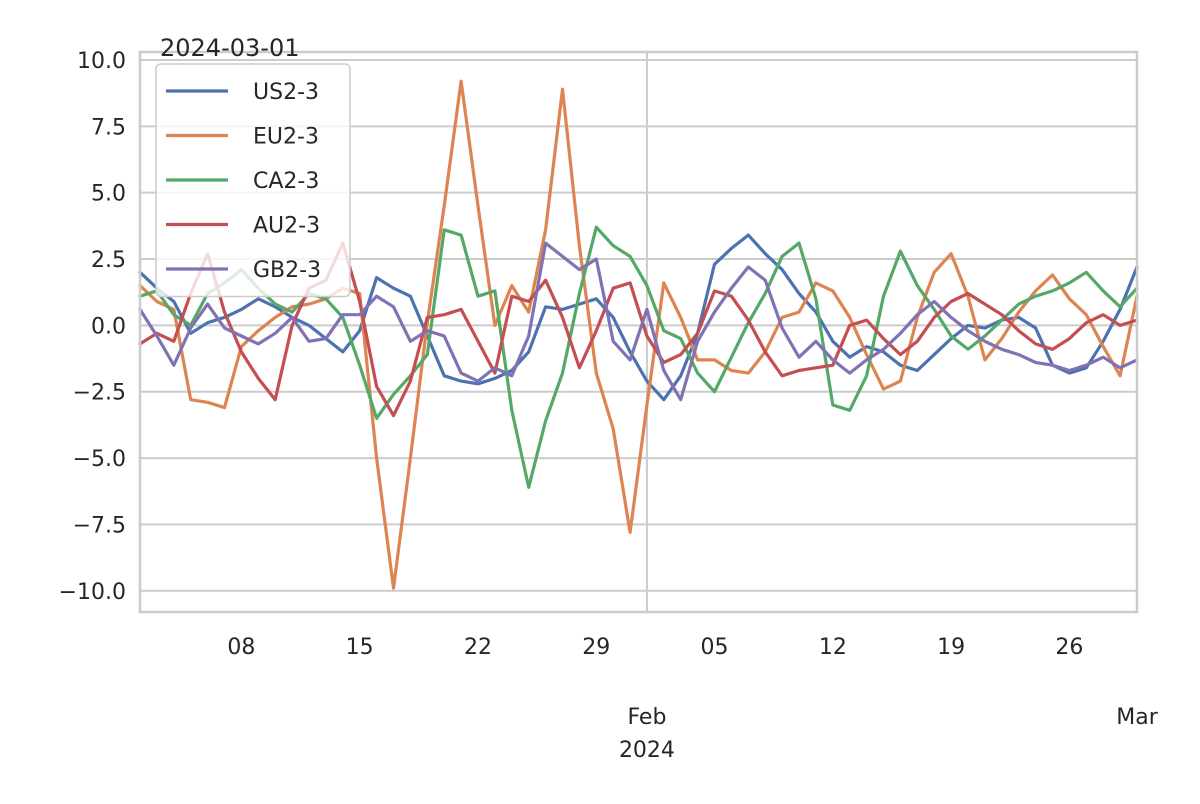  I want to click on legend-label: US2-3, so click(286, 92).